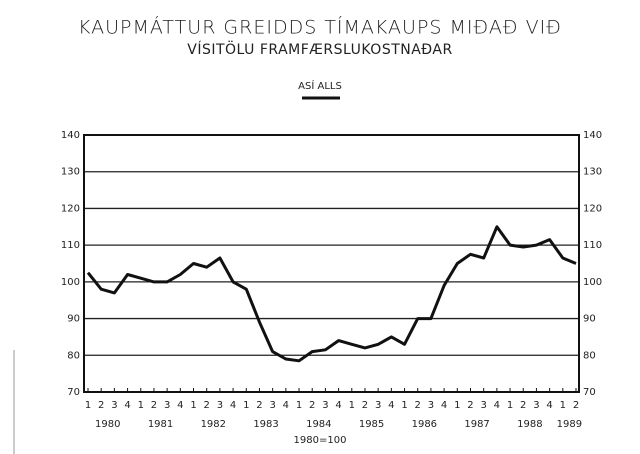 The height and width of the screenshot is (454, 640). What do you see at coordinates (213, 424) in the screenshot?
I see `year-label: 1982` at bounding box center [213, 424].